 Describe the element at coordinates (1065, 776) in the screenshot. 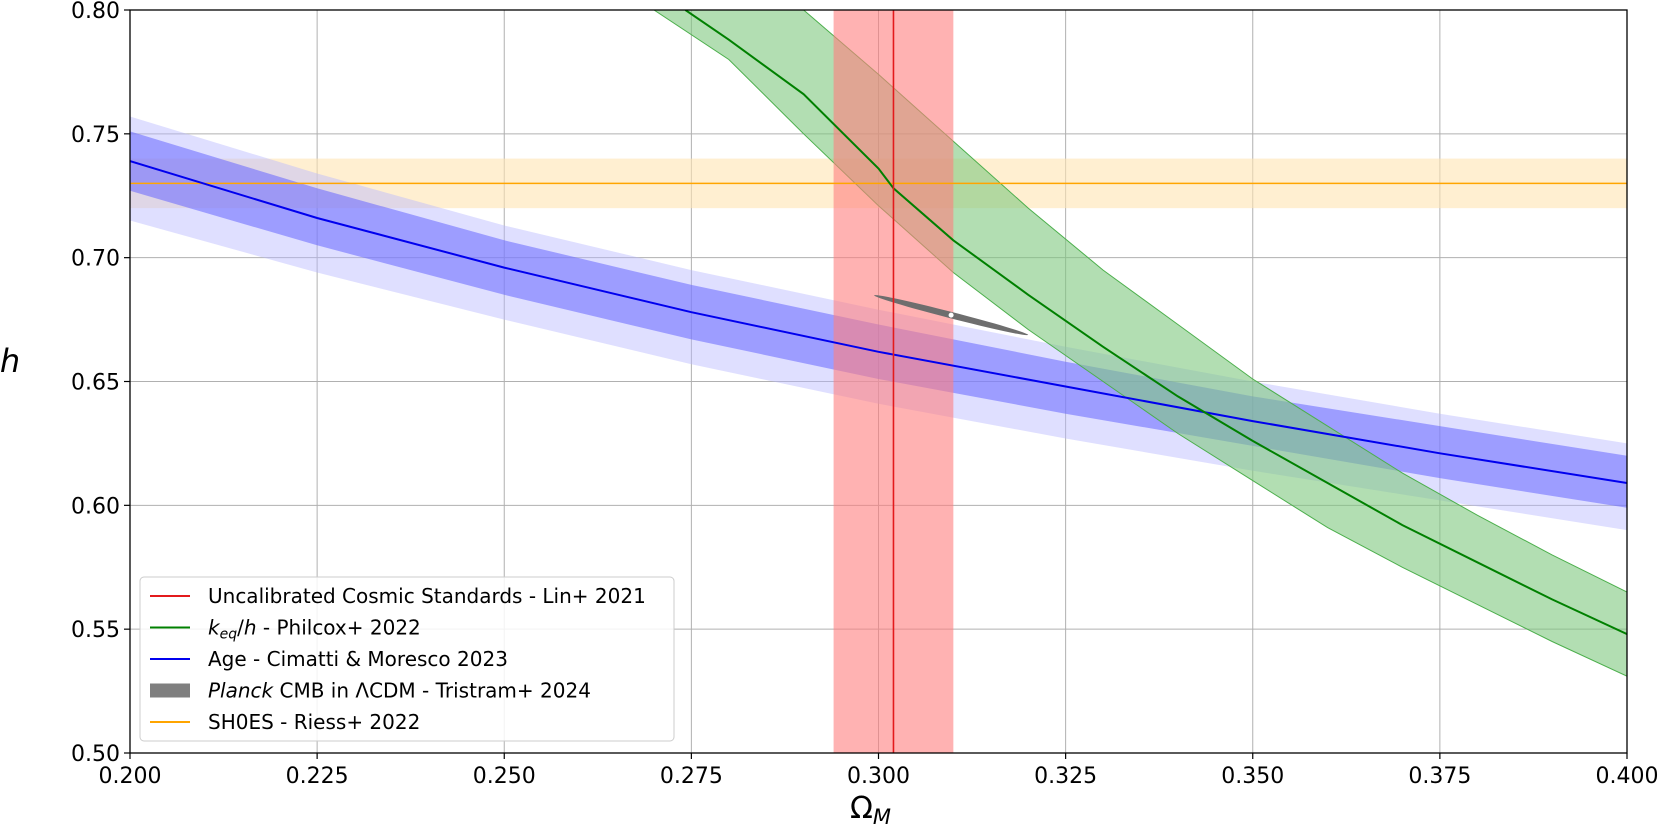

I see `x-tick-label-5: 0.325` at that location.